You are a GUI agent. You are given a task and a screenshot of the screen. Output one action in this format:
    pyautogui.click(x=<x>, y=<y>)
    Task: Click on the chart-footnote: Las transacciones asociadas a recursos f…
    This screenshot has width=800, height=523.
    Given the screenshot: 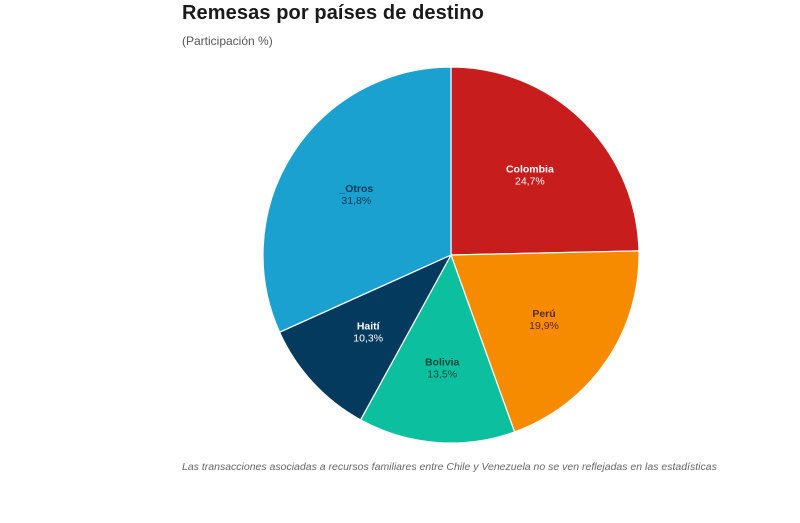 What is the action you would take?
    pyautogui.click(x=449, y=467)
    